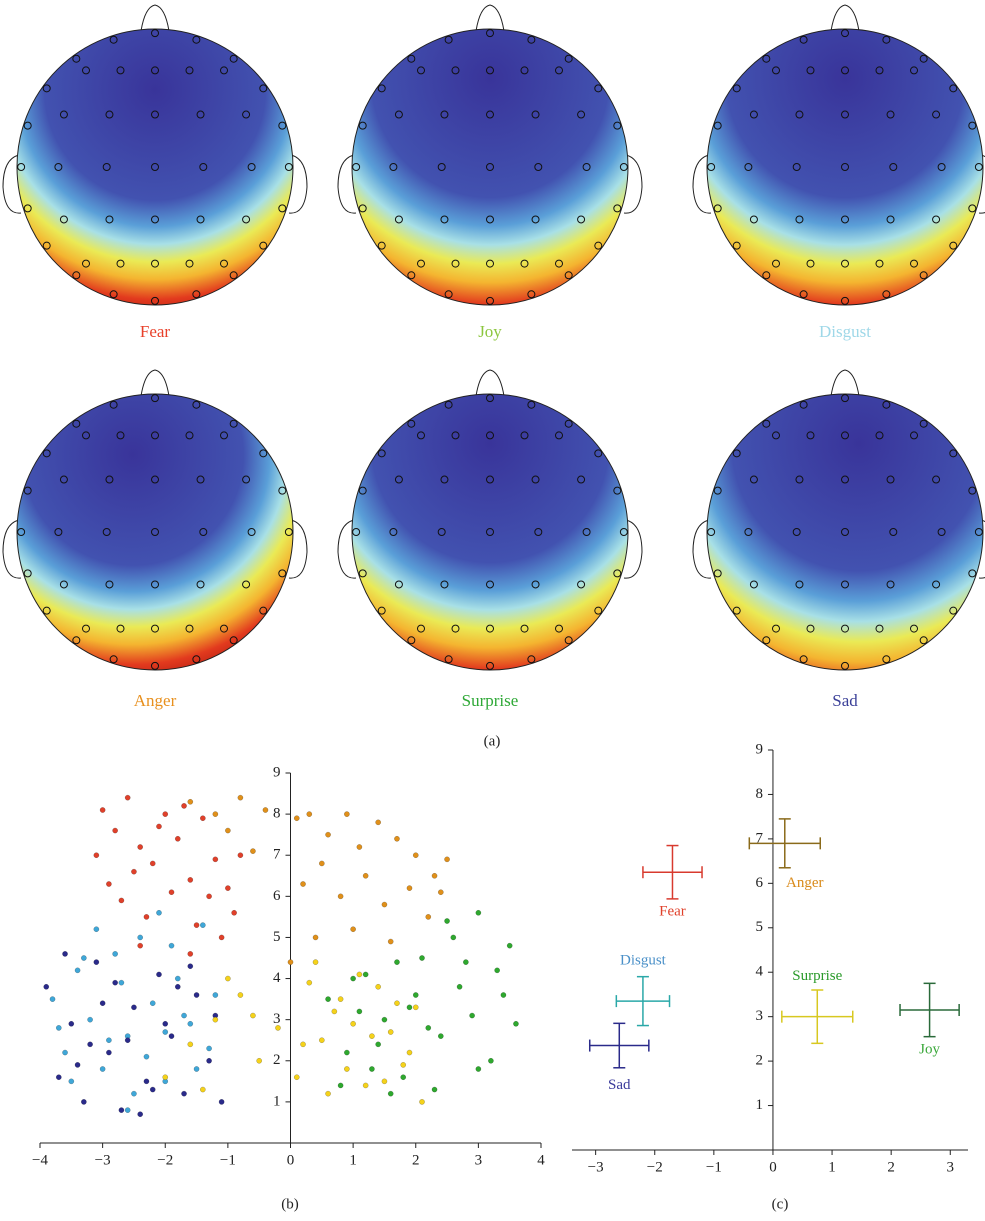 The width and height of the screenshot is (985, 1221). I want to click on series-label: Surprise, so click(817, 976).